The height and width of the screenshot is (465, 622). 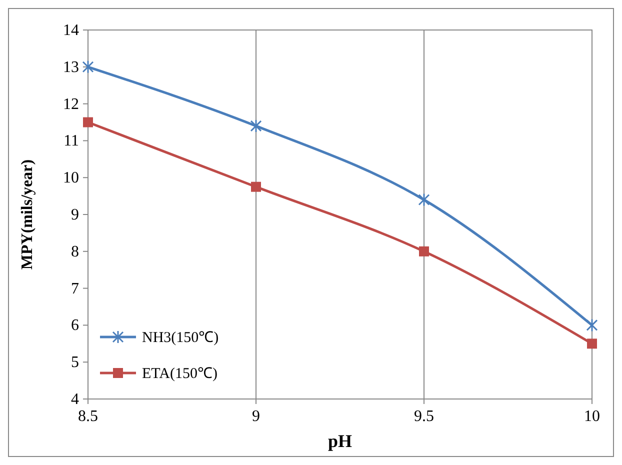 What do you see at coordinates (75, 325) in the screenshot?
I see `y-tick-label: 6` at bounding box center [75, 325].